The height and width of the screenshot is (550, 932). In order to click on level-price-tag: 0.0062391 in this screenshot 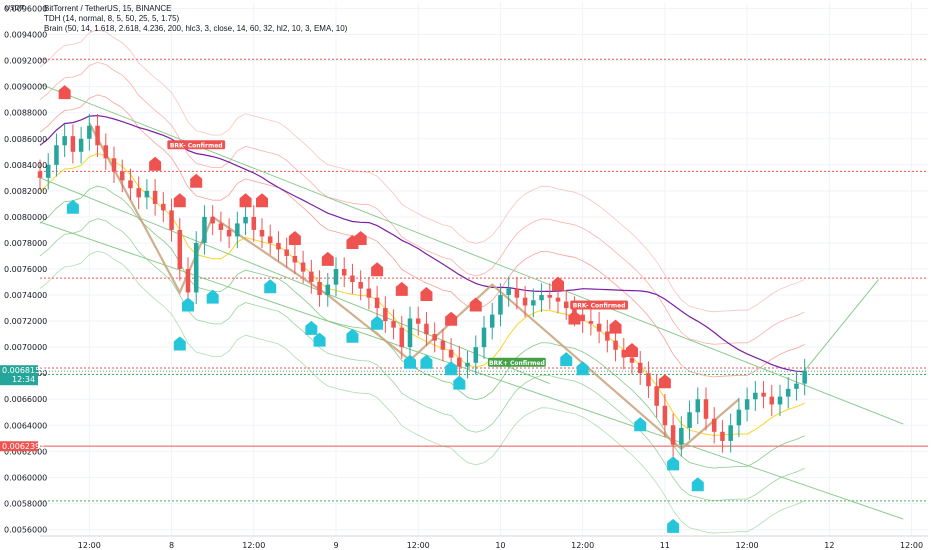, I will do `click(22, 446)`.